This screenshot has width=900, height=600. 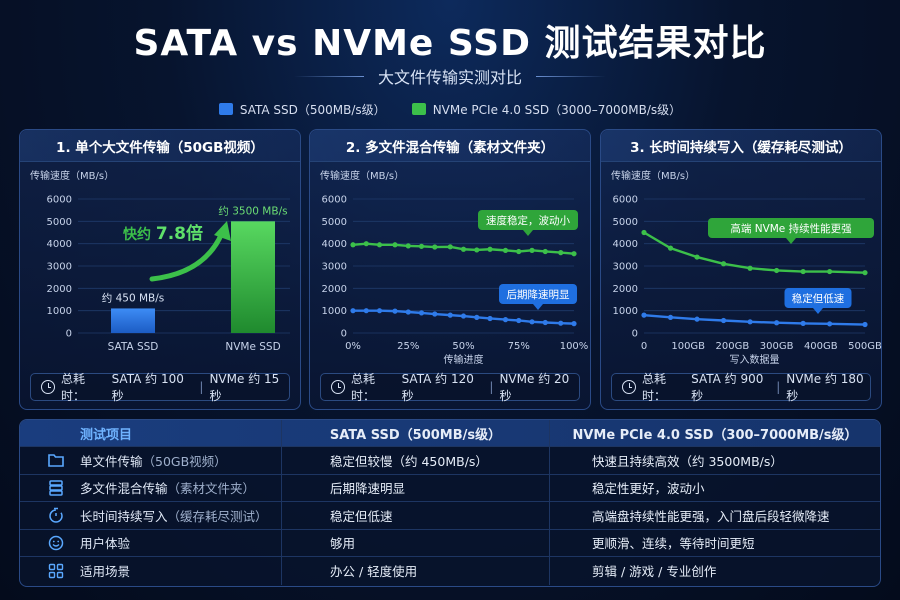 What do you see at coordinates (818, 298) in the screenshot?
I see `callout-text: 稳定但低速` at bounding box center [818, 298].